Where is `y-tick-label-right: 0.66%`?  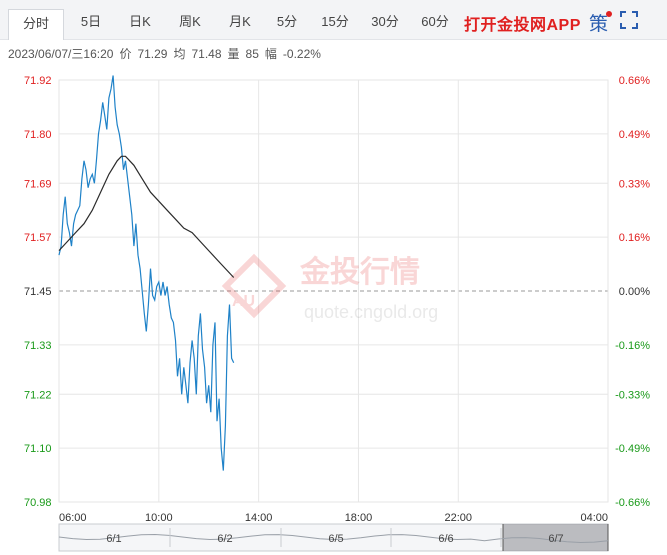 y-tick-label-right: 0.66% is located at coordinates (634, 81).